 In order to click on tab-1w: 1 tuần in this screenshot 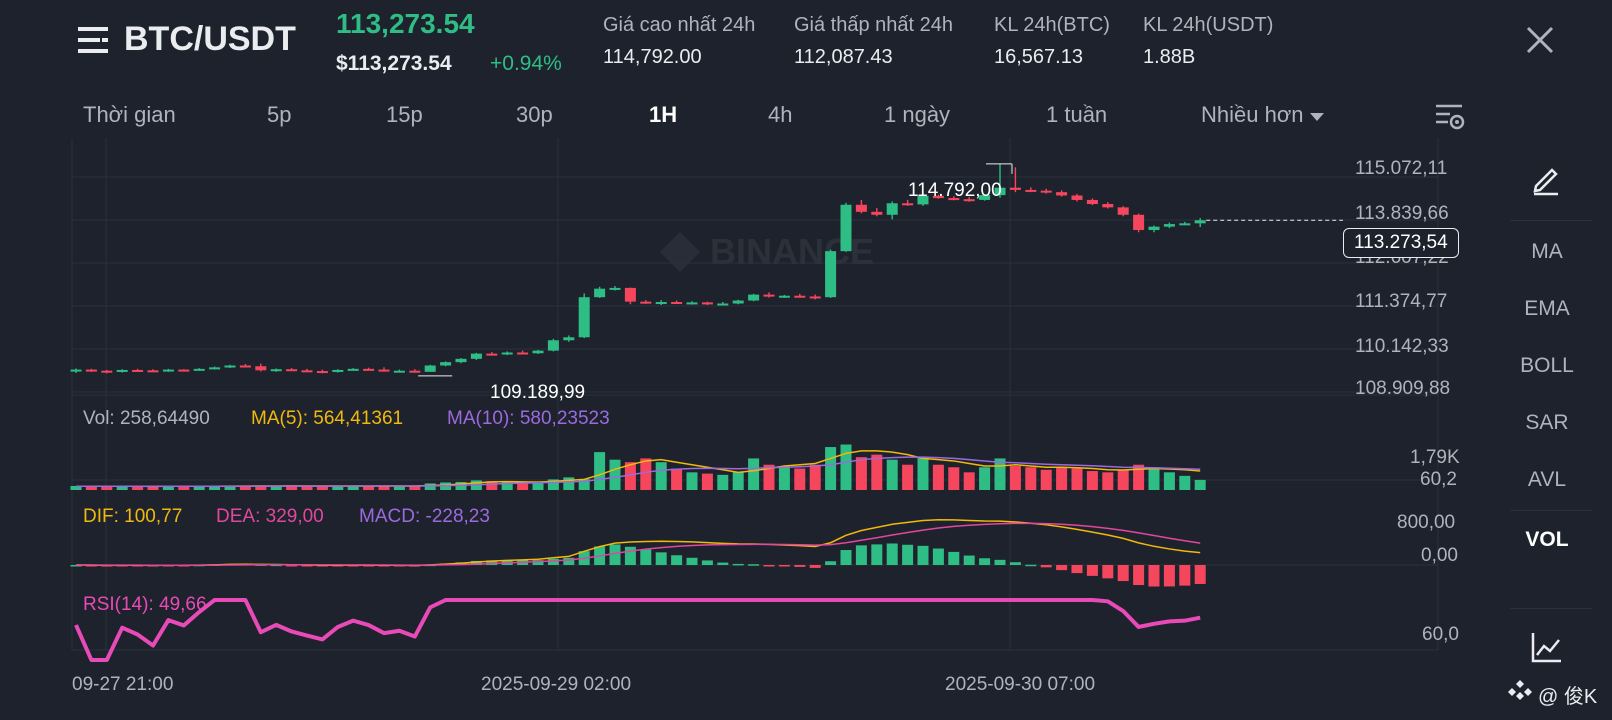, I will do `click(1077, 114)`.